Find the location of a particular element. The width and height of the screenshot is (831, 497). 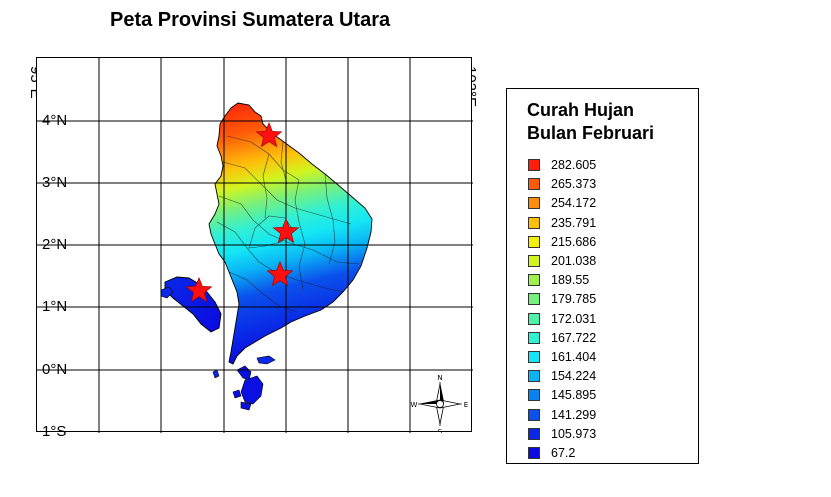

map-title: Peta Provinsi Sumatera Utara is located at coordinates (250, 20).